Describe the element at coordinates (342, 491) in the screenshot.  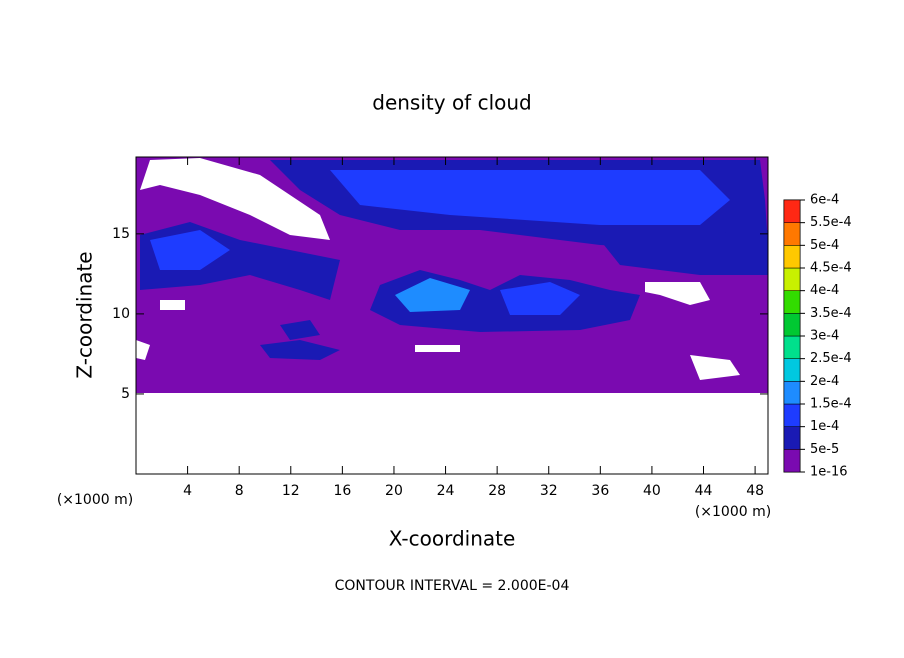
I see `x-tick-label: 16` at that location.